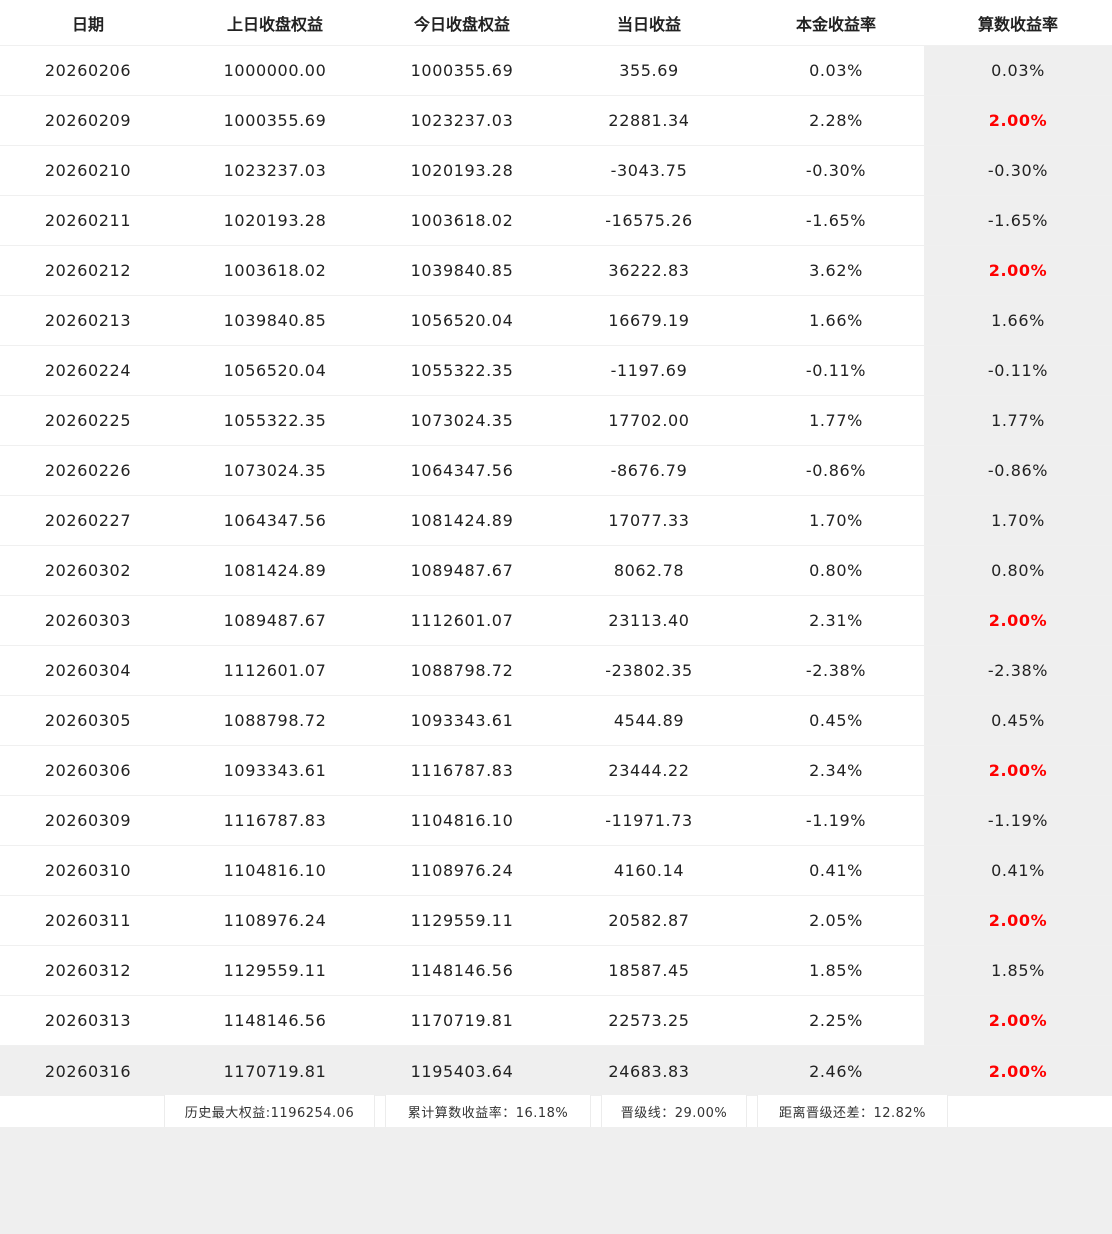 Image resolution: width=1112 pixels, height=1234 pixels. What do you see at coordinates (275, 320) in the screenshot?
I see `prev-equity-cell: 1039840.85` at bounding box center [275, 320].